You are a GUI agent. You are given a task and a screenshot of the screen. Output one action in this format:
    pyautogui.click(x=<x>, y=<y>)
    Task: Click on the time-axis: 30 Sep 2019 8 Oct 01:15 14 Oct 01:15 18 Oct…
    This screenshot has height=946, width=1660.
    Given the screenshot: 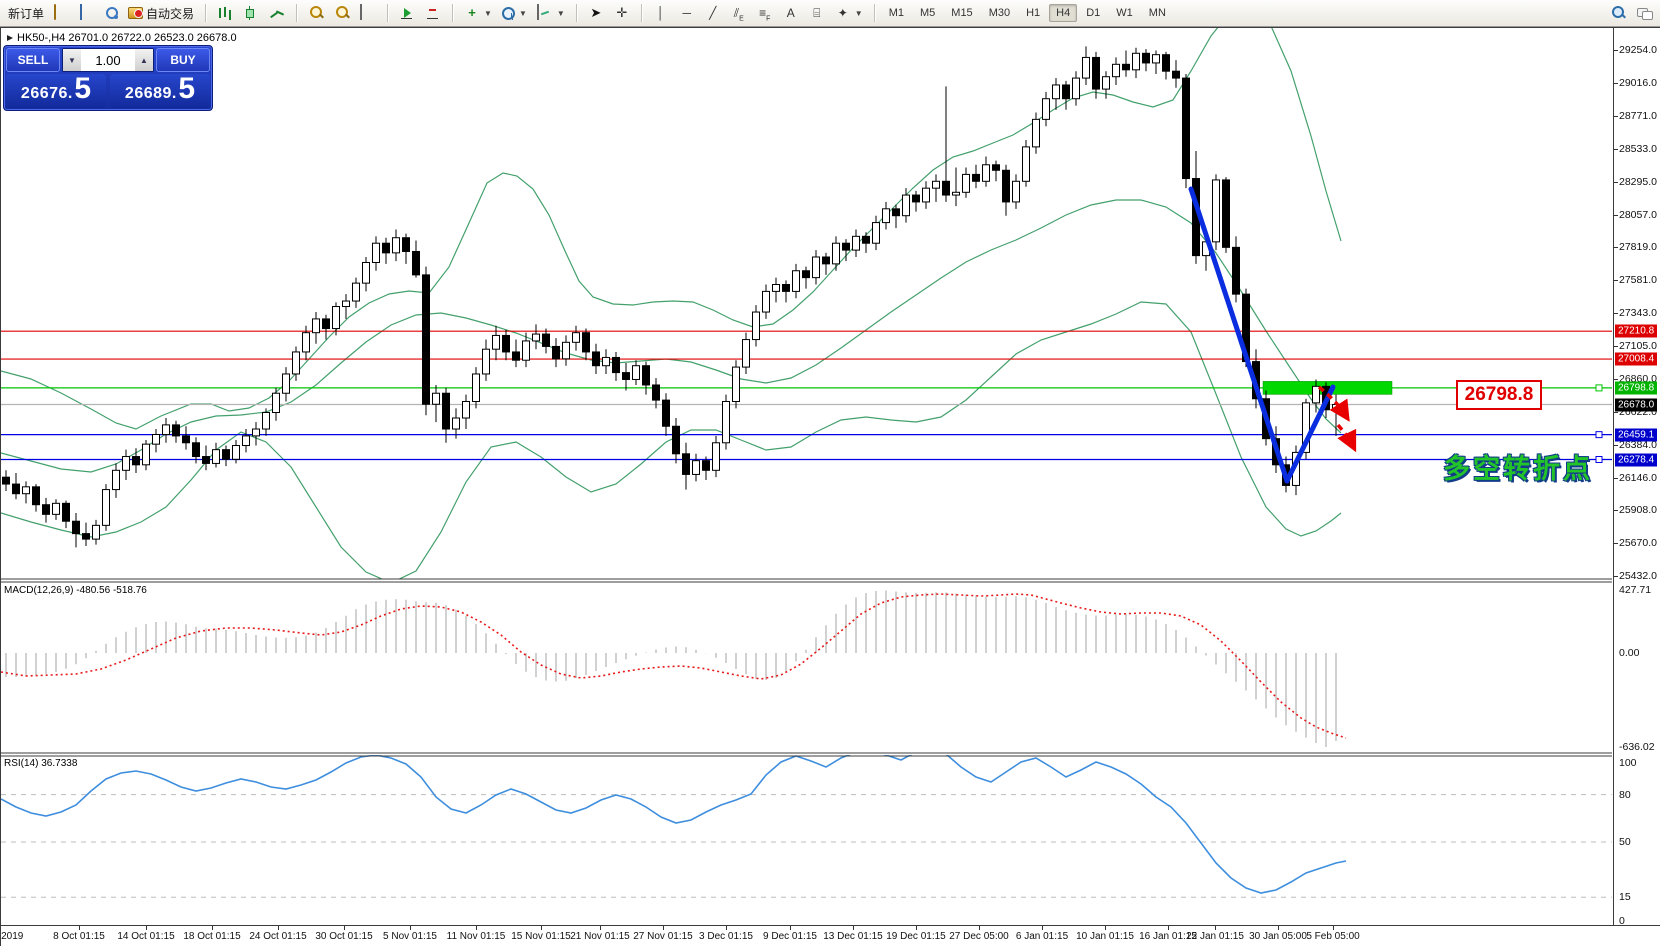 What is the action you would take?
    pyautogui.click(x=830, y=935)
    